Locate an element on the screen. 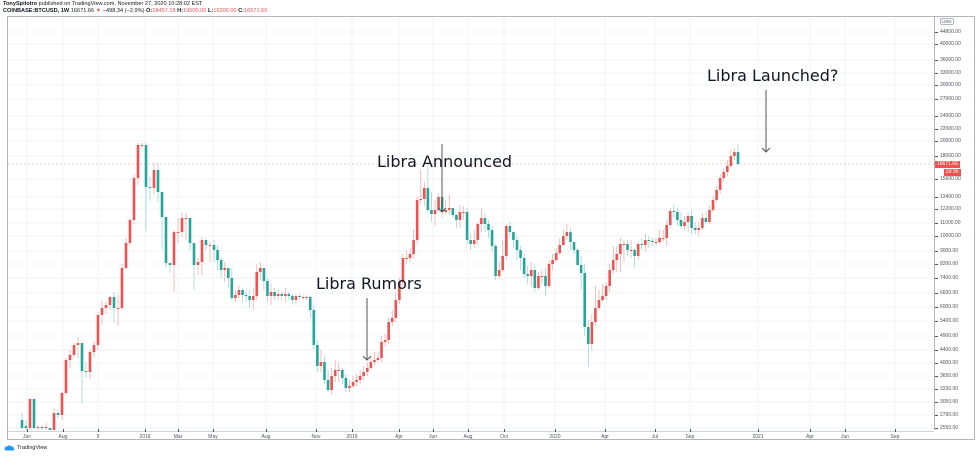  time-tick-label: Oct is located at coordinates (504, 437).